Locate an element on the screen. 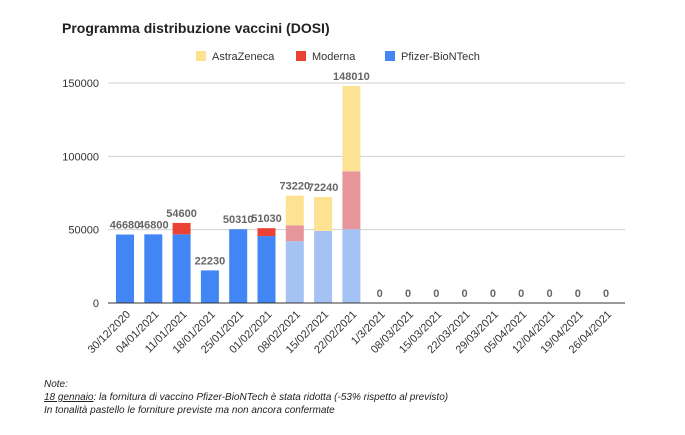 The width and height of the screenshot is (685, 435). legend-label: Pfizer-BioNTech is located at coordinates (440, 57).